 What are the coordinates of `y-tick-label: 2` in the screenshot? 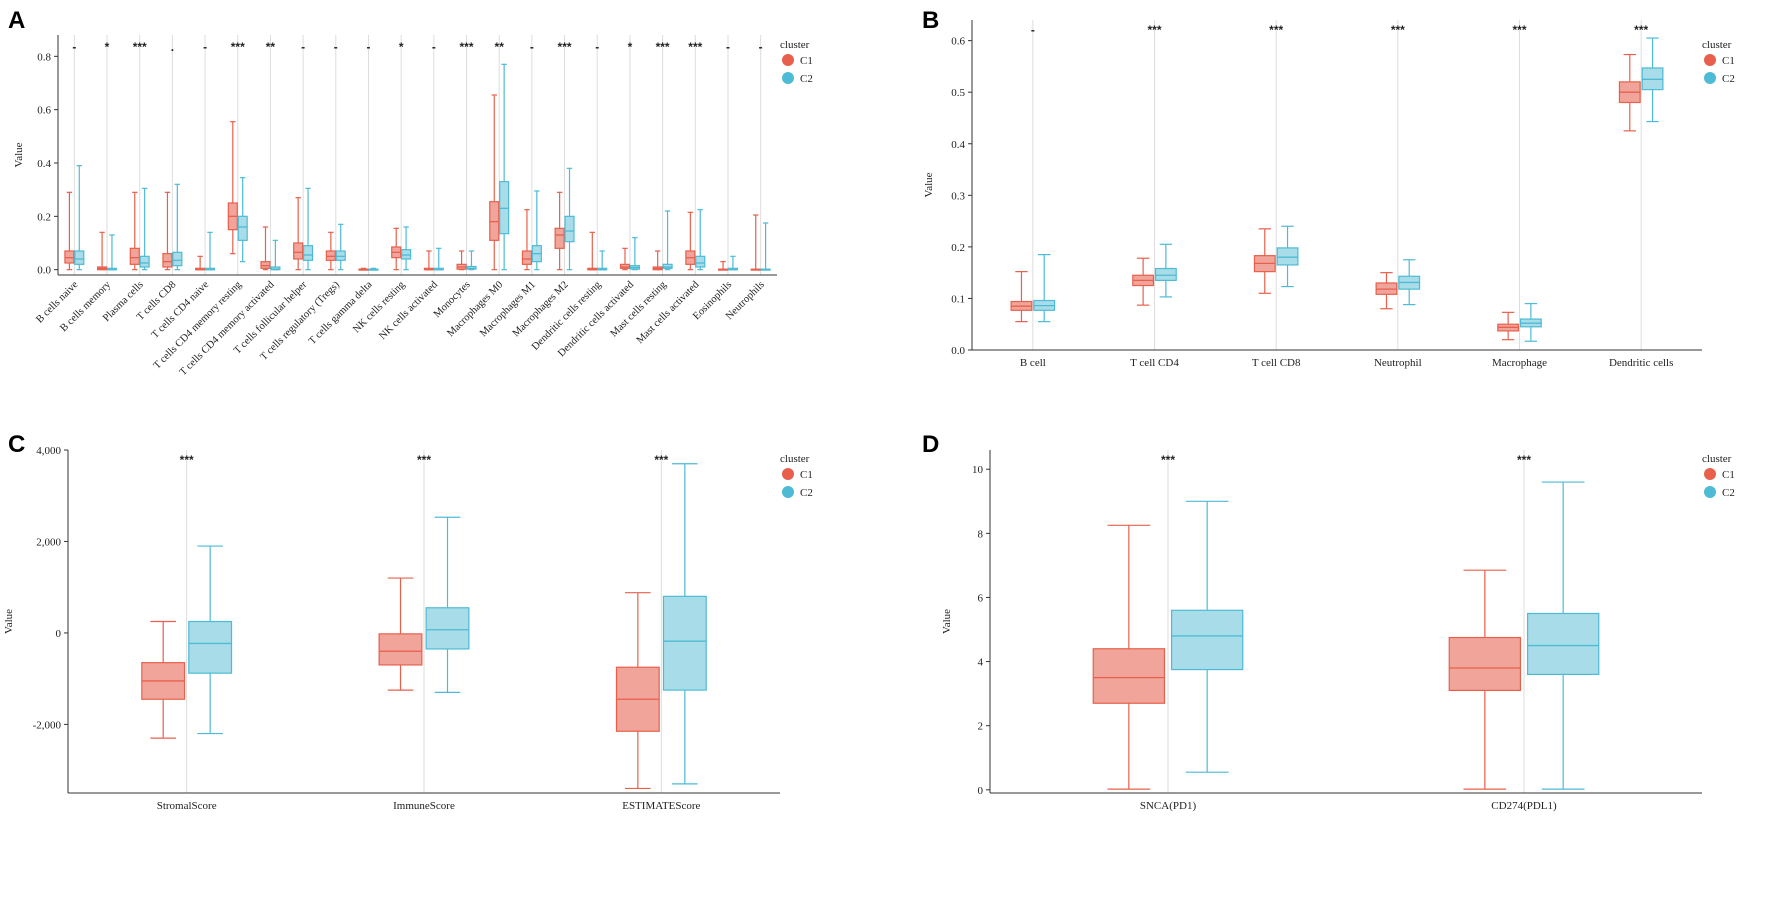 It's located at (981, 727).